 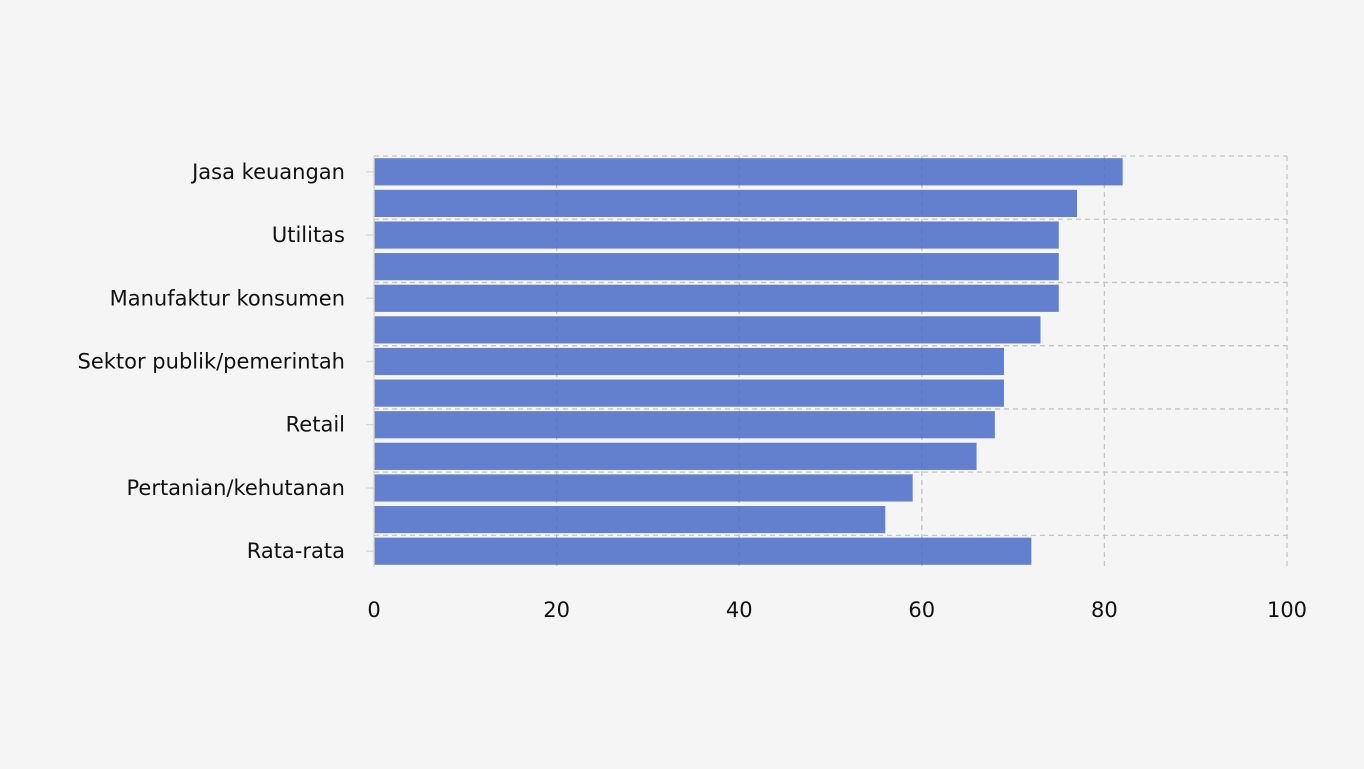 I want to click on category-label-2: Utilitas, so click(x=308, y=235).